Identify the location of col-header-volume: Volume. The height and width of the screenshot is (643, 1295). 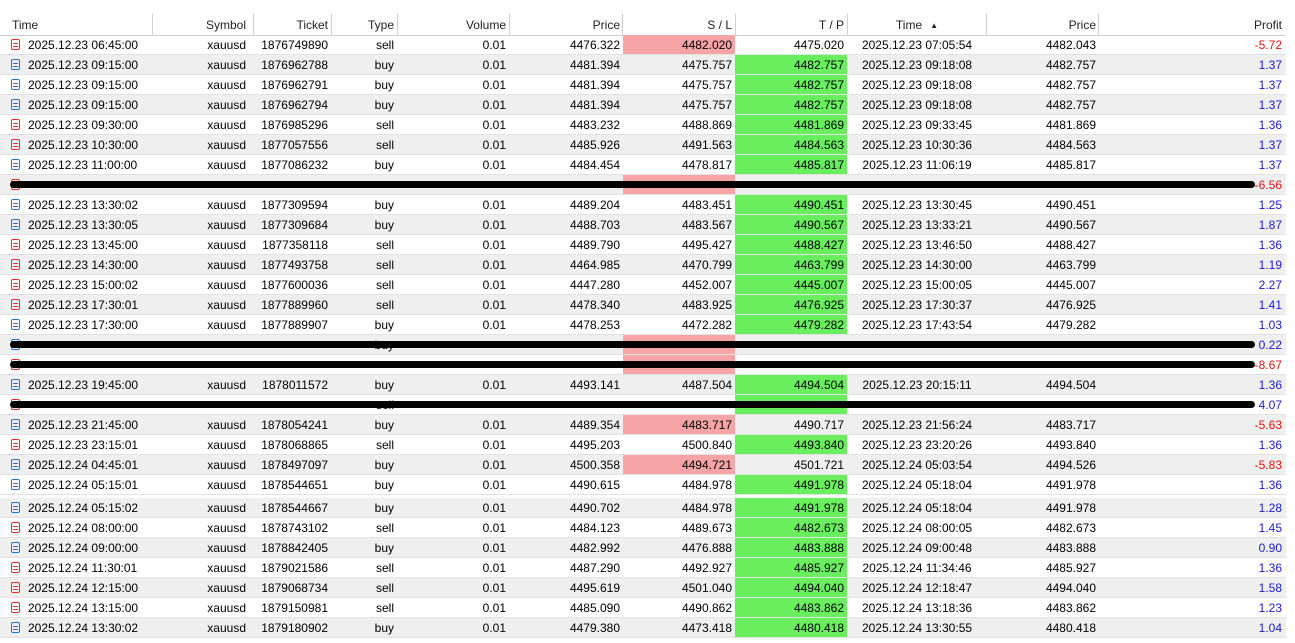
(485, 25).